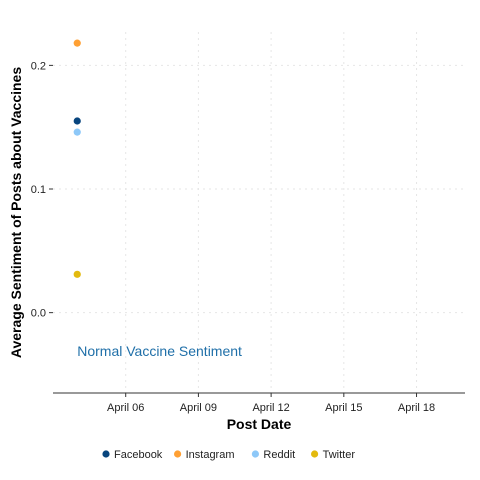 The height and width of the screenshot is (480, 480). I want to click on x-tick-label: April 12, so click(270, 408).